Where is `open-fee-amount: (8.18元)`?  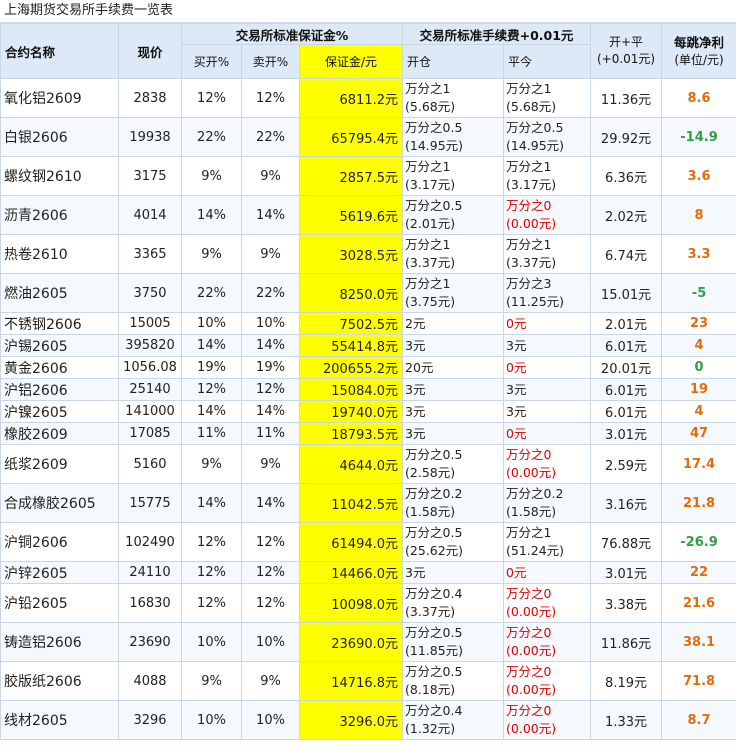 open-fee-amount: (8.18元) is located at coordinates (430, 689).